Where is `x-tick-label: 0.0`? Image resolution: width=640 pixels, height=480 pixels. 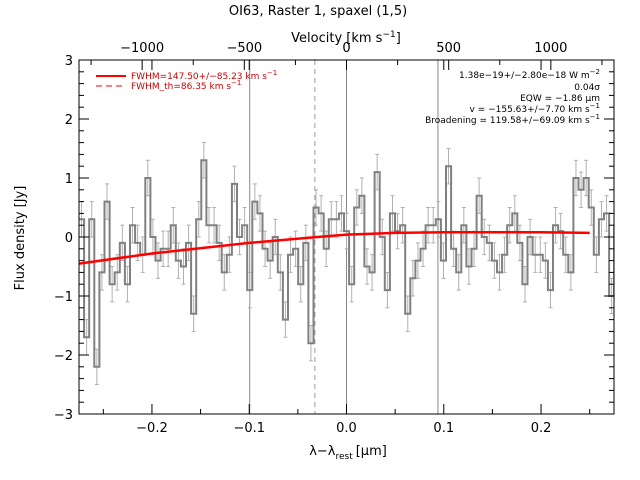 x-tick-label: 0.0 is located at coordinates (346, 428).